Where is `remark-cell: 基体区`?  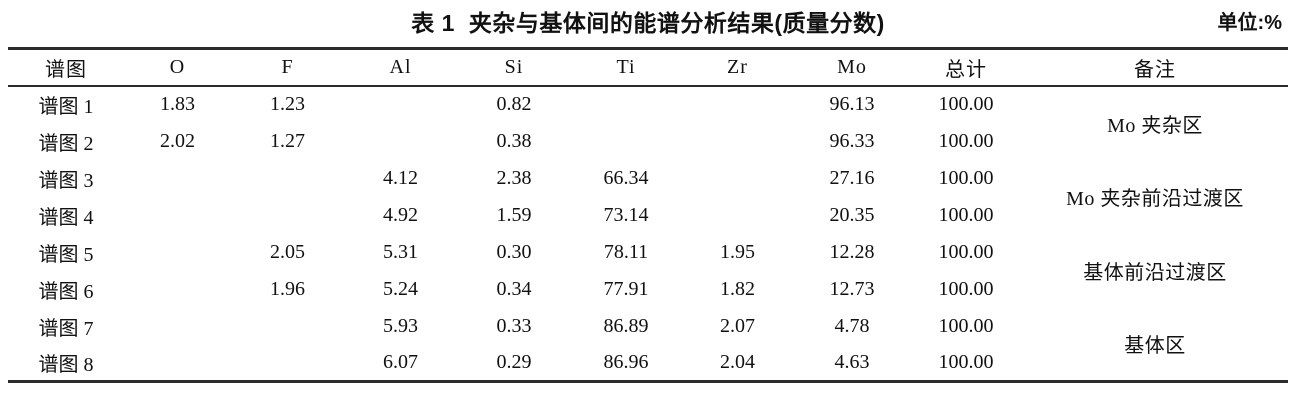
remark-cell: 基体区 is located at coordinates (1155, 346).